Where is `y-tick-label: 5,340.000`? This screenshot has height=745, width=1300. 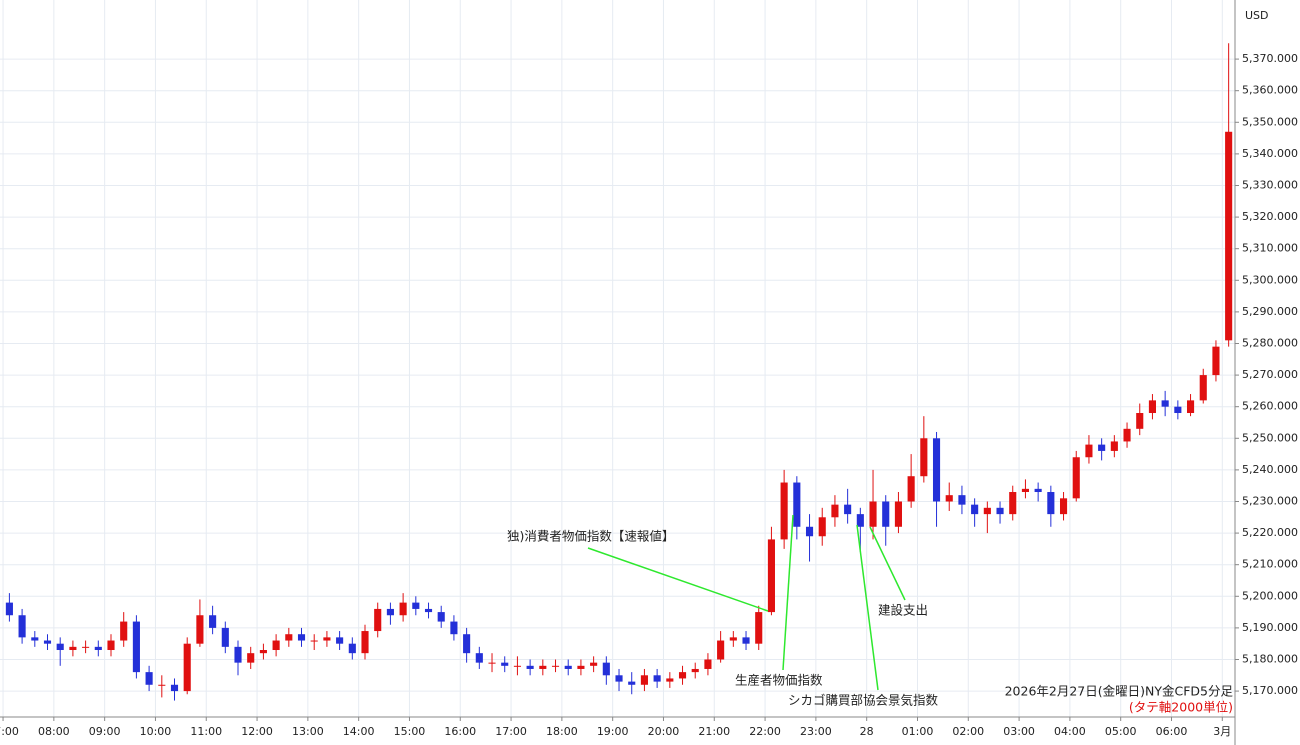
y-tick-label: 5,340.000 is located at coordinates (1270, 153).